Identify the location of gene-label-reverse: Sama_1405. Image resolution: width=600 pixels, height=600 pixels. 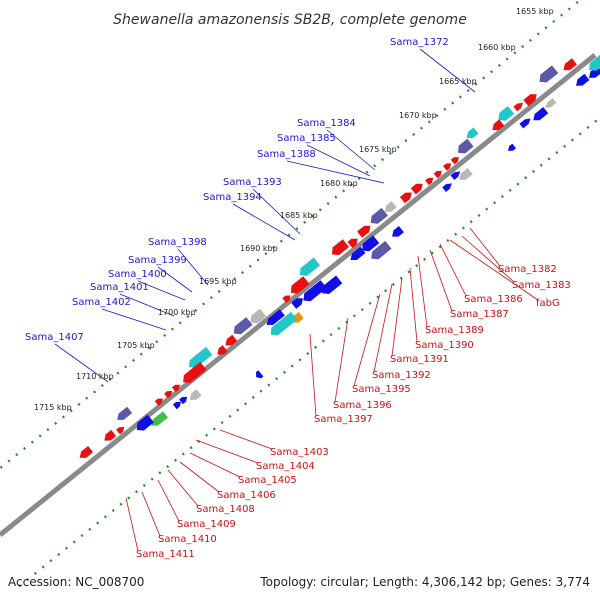
(267, 480).